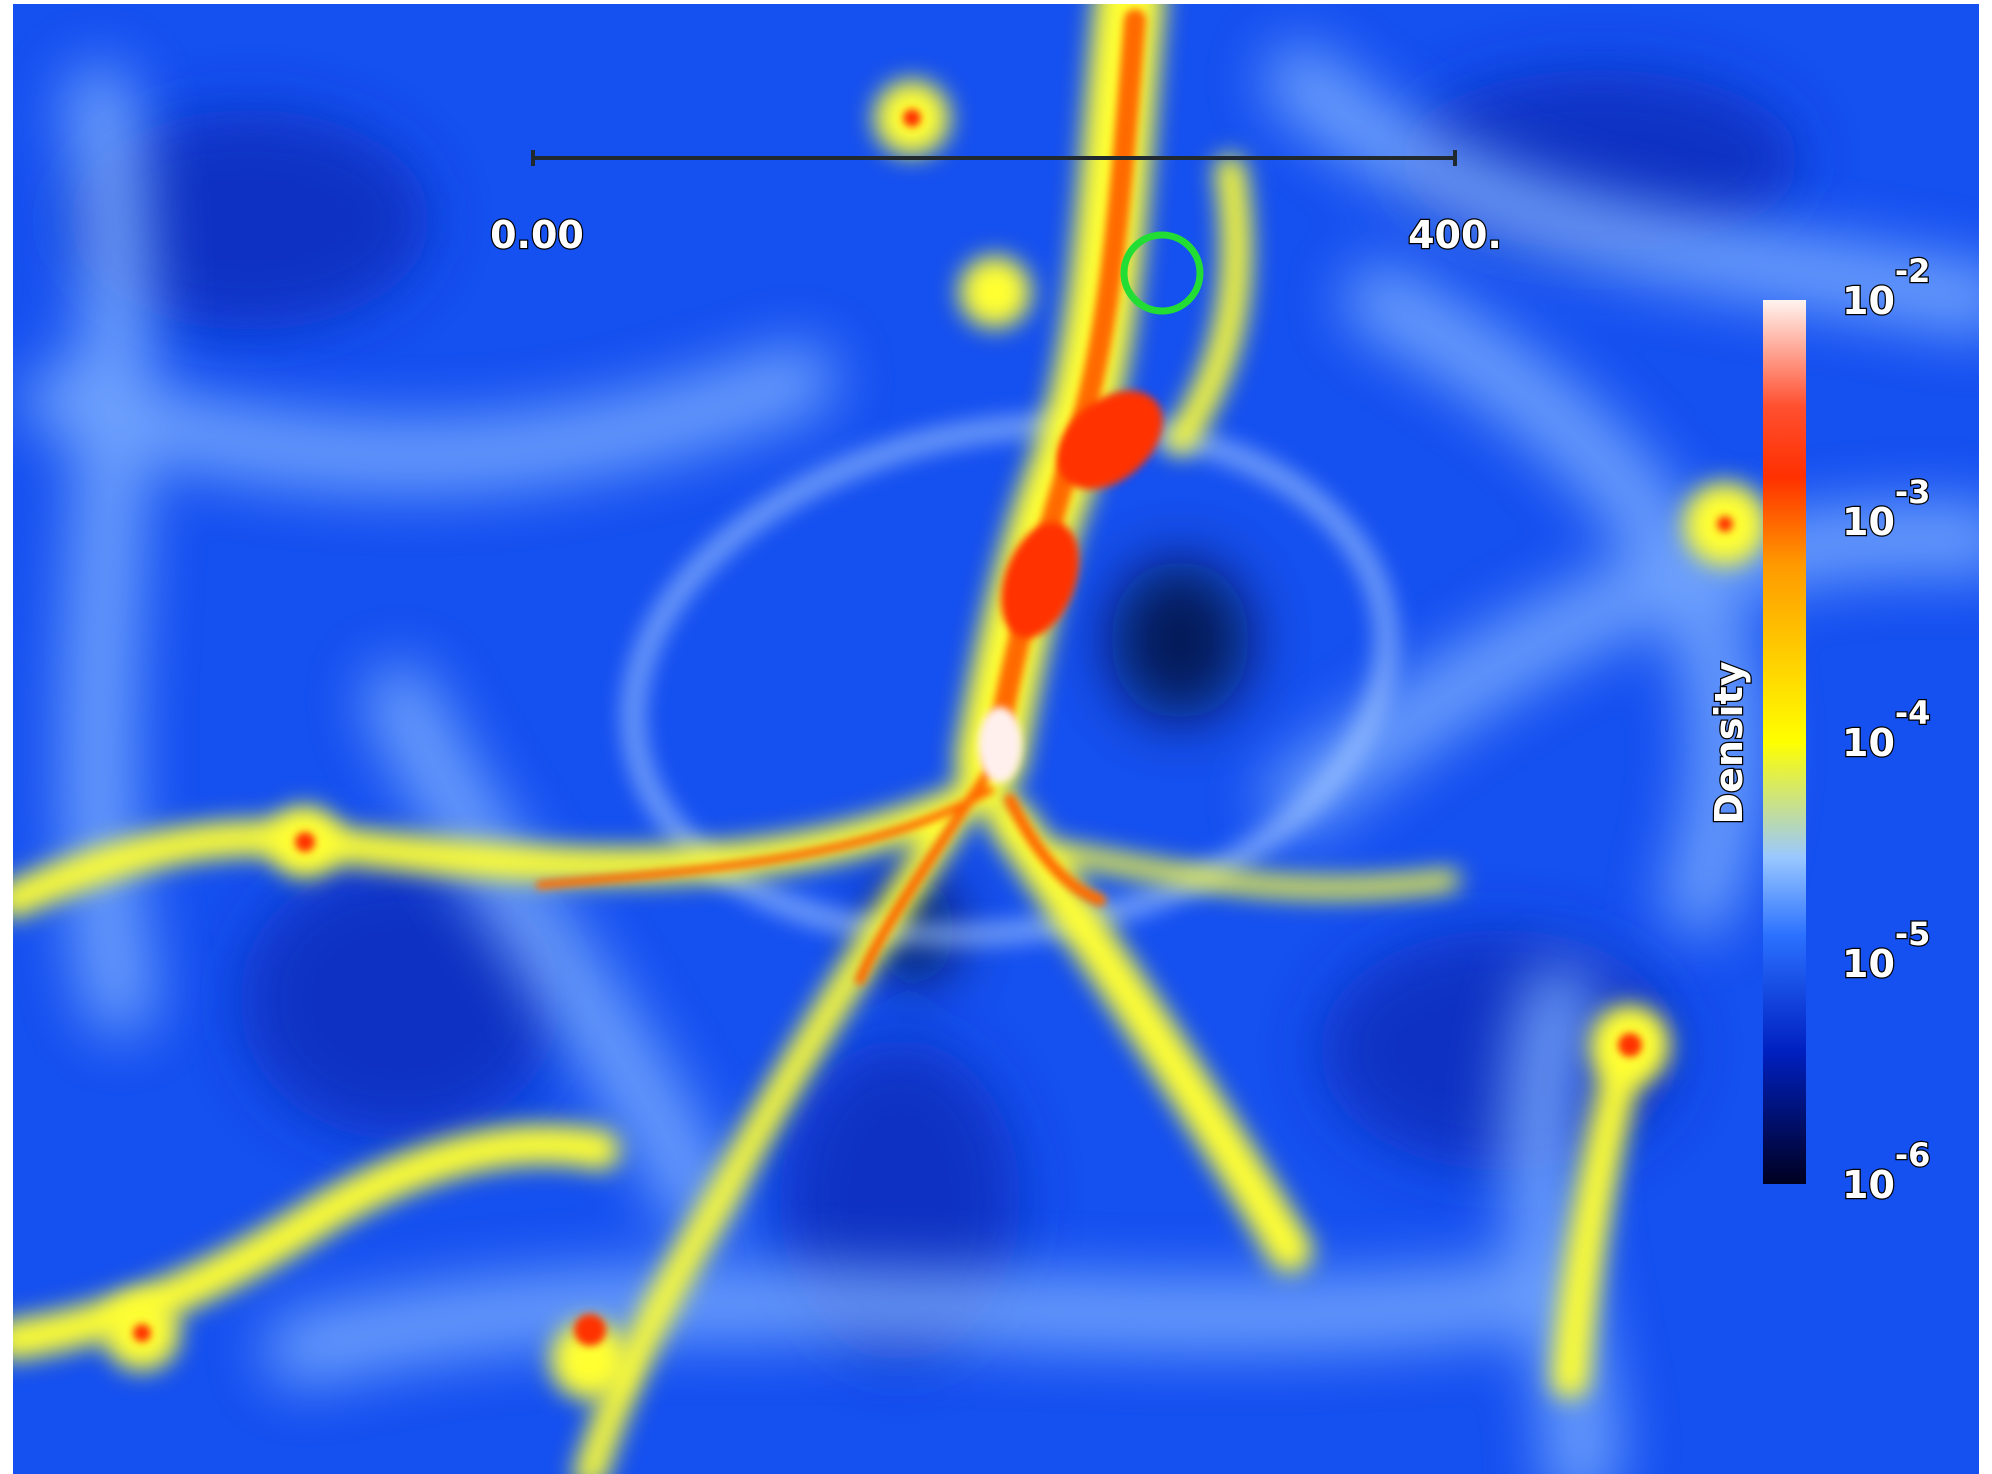  What do you see at coordinates (1455, 235) in the screenshot?
I see `scale-end-label: 400.` at bounding box center [1455, 235].